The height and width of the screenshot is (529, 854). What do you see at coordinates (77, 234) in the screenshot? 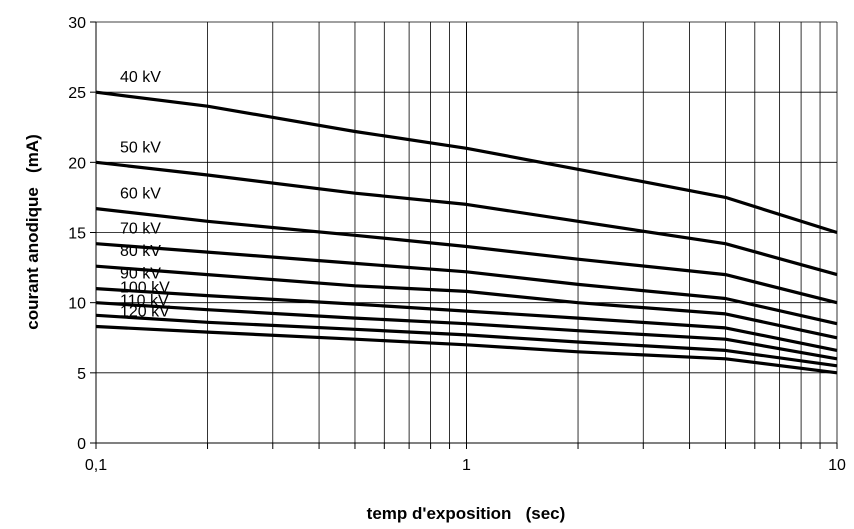
I see `y-tick-label: 15` at bounding box center [77, 234].